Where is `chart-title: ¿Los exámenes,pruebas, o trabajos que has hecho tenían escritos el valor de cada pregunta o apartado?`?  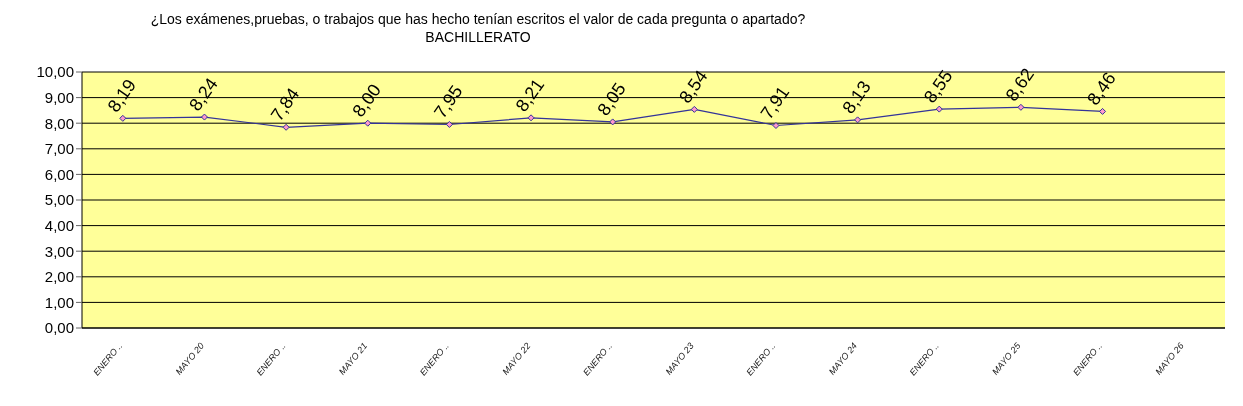 chart-title: ¿Los exámenes,pruebas, o trabajos que has hecho tenían escritos el valor de cada pregunta o apartado? is located at coordinates (478, 19).